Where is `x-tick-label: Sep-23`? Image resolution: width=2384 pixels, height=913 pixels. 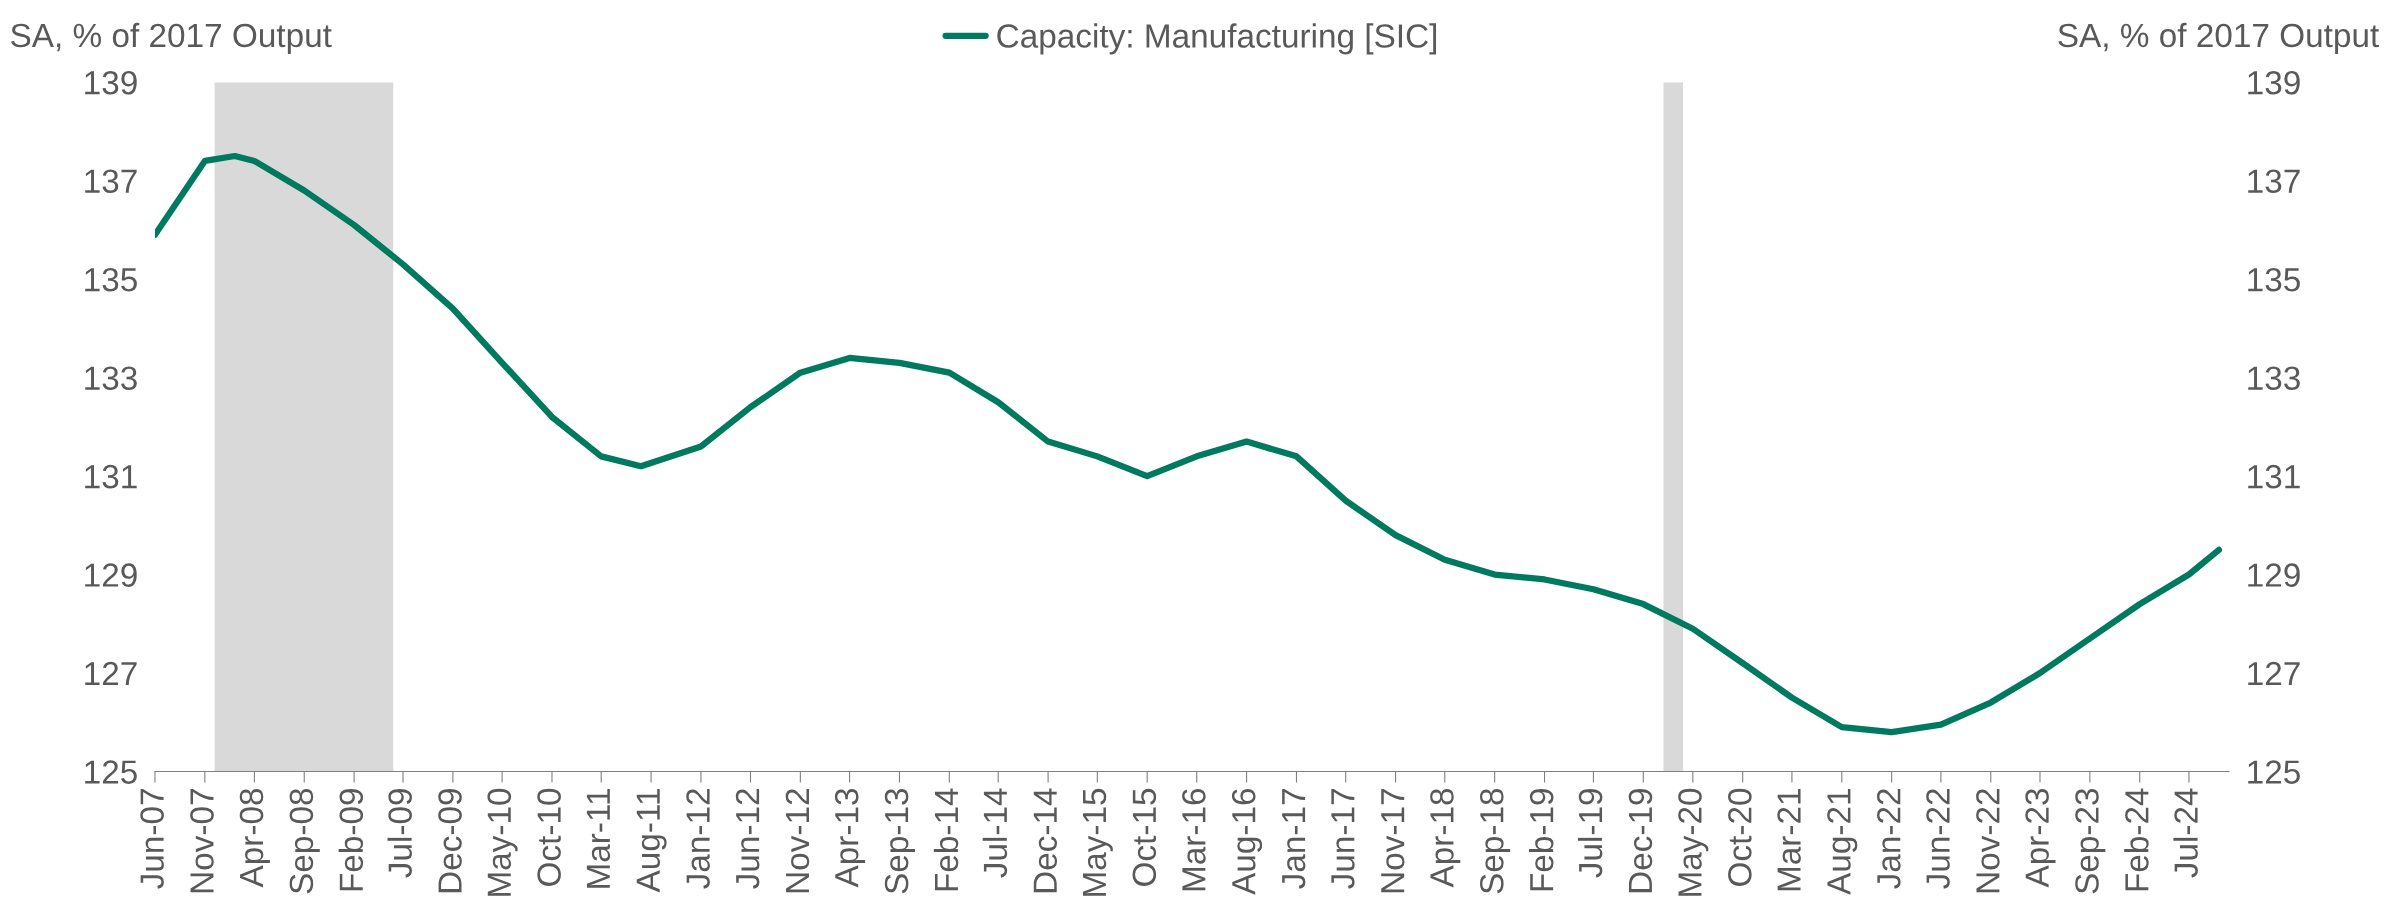
x-tick-label: Sep-23 is located at coordinates (2090, 841).